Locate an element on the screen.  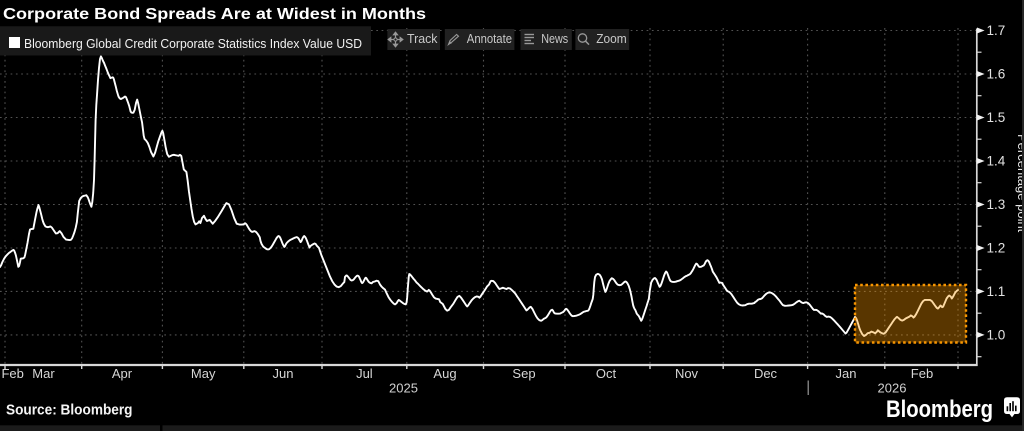
svg-text: Jun is located at coordinates (283, 373).